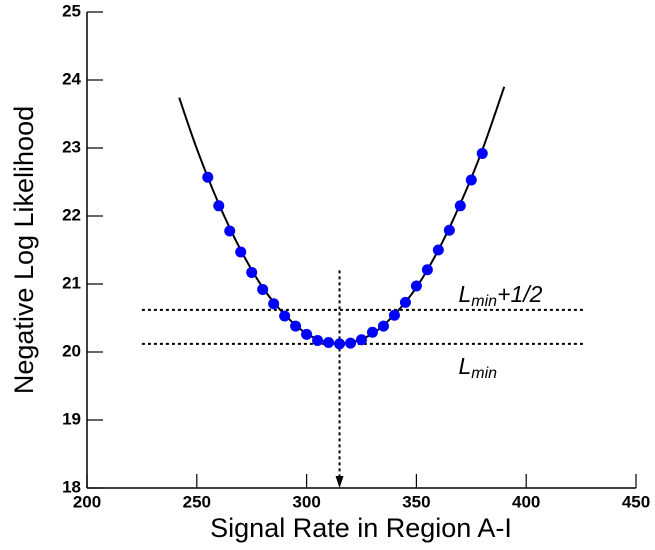  What do you see at coordinates (71, 350) in the screenshot?
I see `y-tick-label: 20` at bounding box center [71, 350].